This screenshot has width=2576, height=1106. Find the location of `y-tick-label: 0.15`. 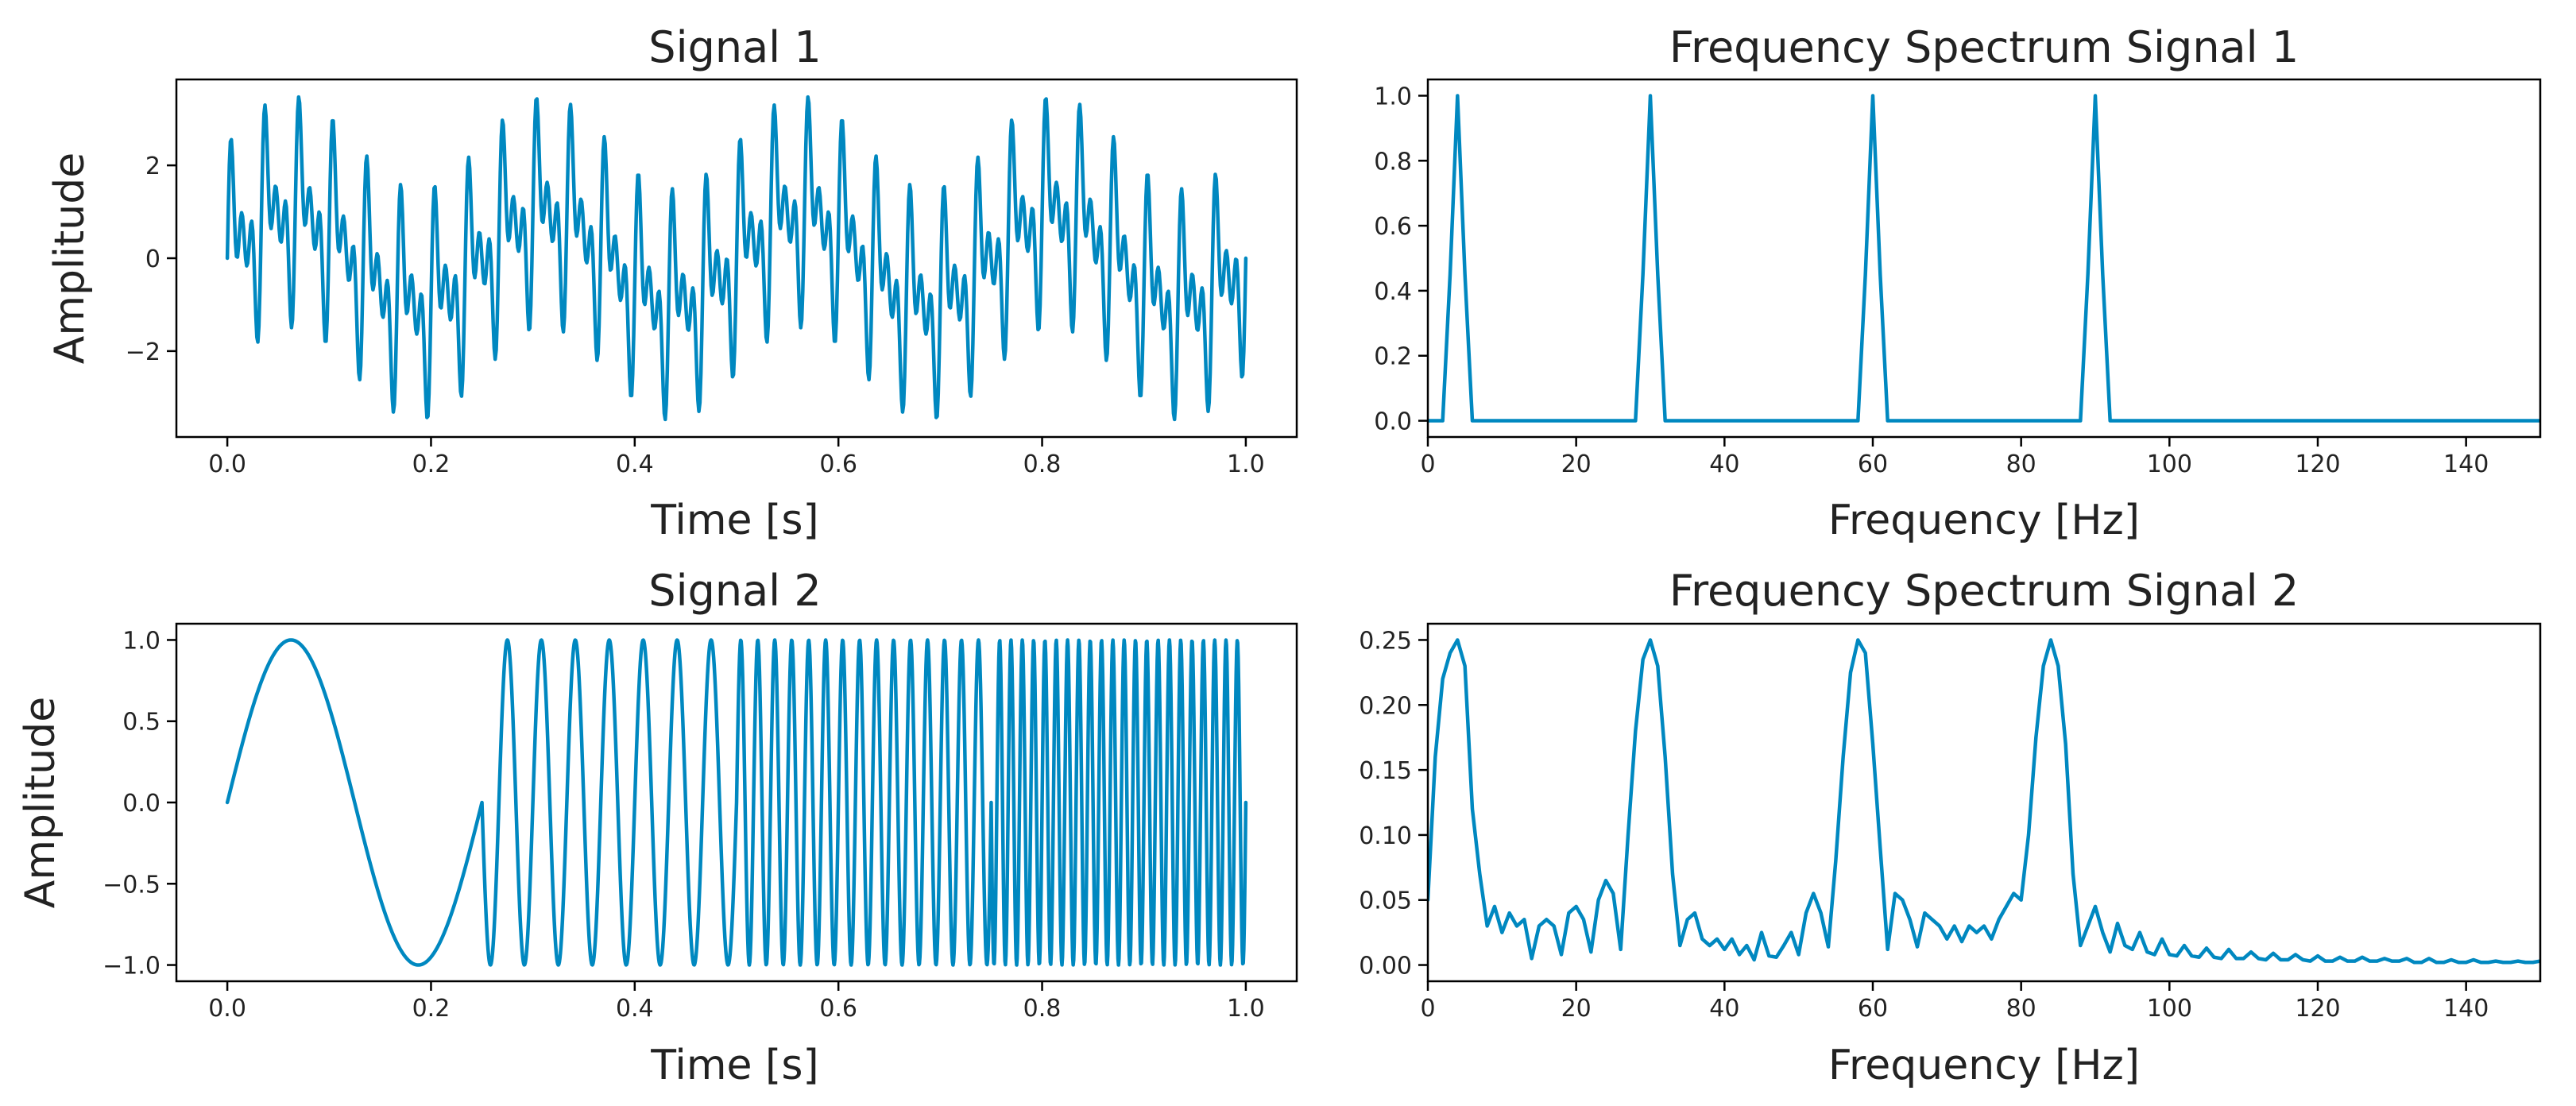

y-tick-label: 0.15 is located at coordinates (1385, 771).